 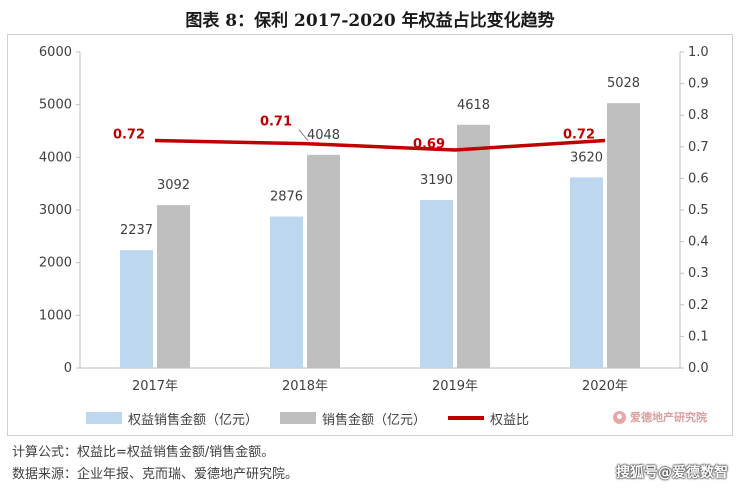 I want to click on y-left-tick-label: 3000, so click(x=55, y=210).